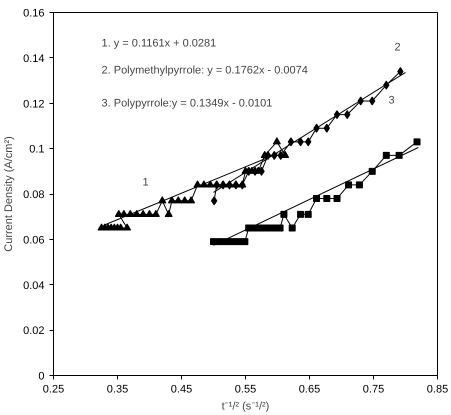 The image size is (451, 415). Describe the element at coordinates (34, 104) in the screenshot. I see `y-tick-label: 0.12` at that location.